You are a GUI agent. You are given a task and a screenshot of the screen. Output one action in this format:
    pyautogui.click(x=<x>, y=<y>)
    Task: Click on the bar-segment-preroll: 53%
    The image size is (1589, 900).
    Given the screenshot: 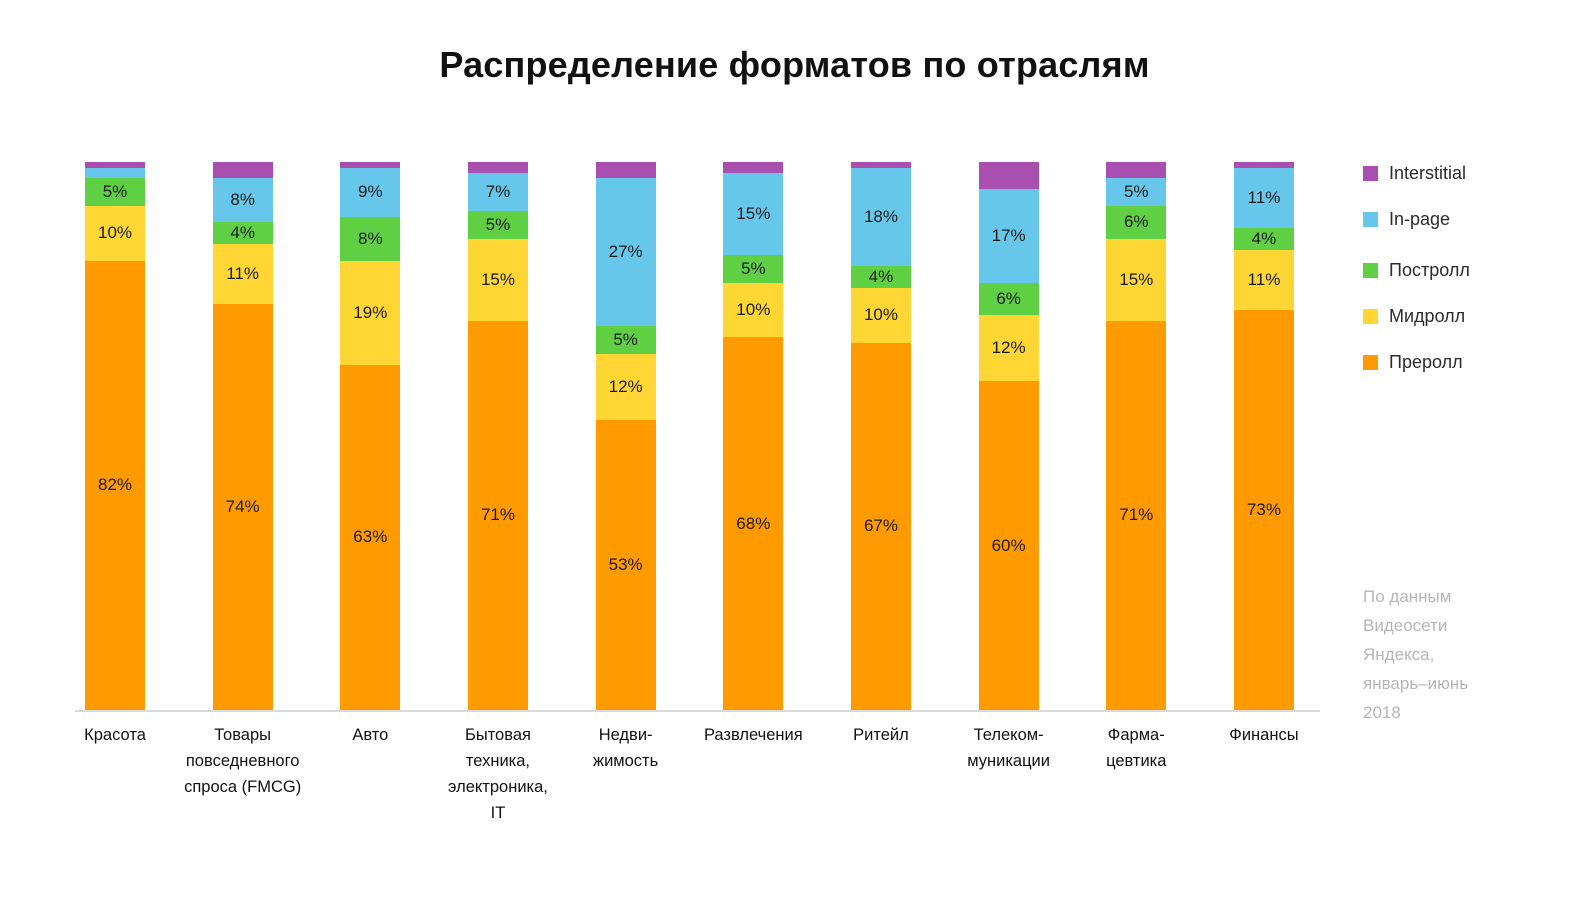 What is the action you would take?
    pyautogui.click(x=625, y=564)
    